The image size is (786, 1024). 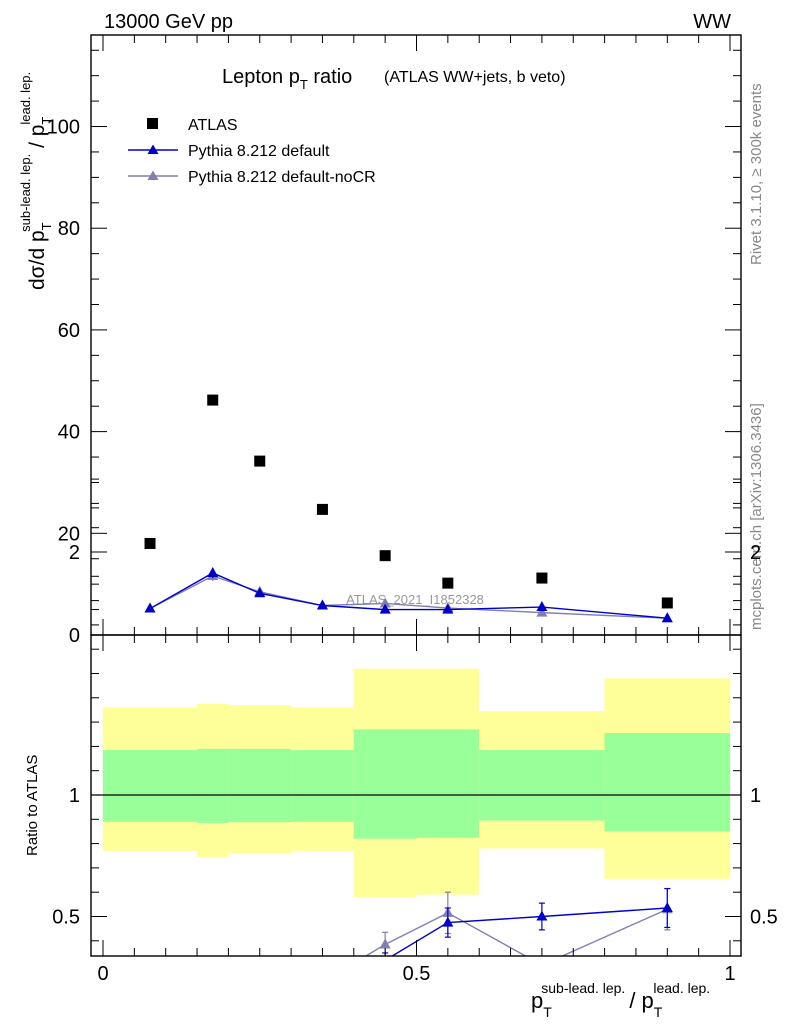 I want to click on legend-label-nocr: Pythia 8.212 default-noCR, so click(x=282, y=177).